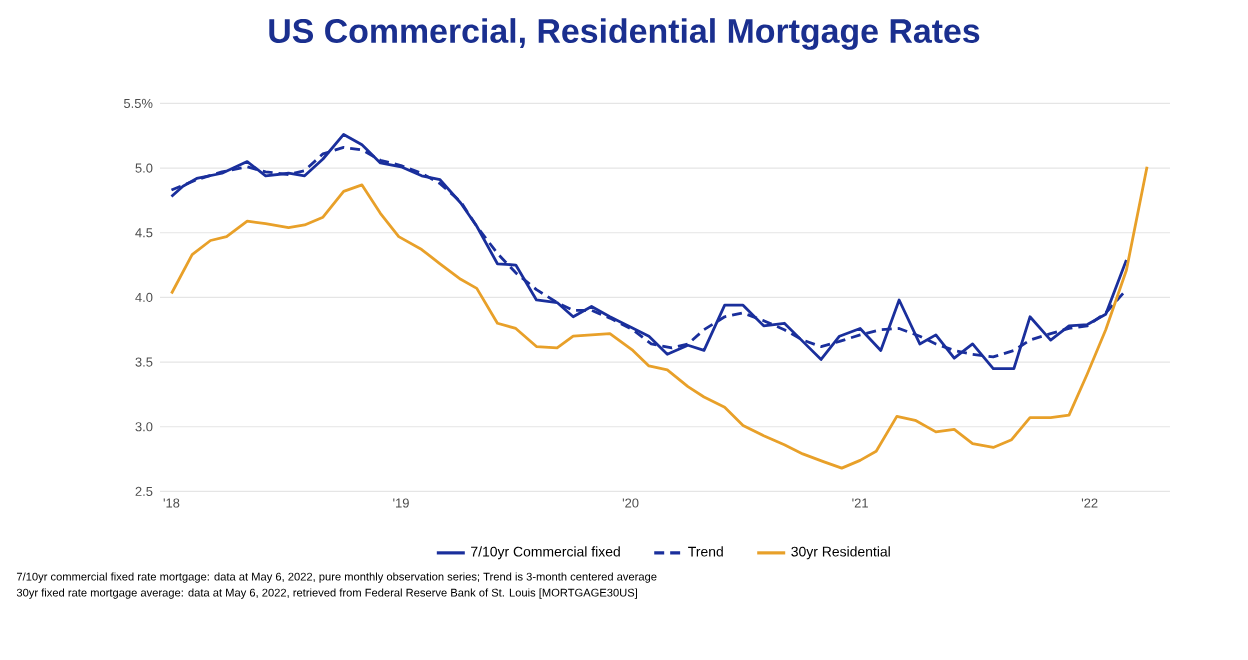 The height and width of the screenshot is (660, 1248). I want to click on chart-title: US Commercial, Residential Mortgage Rates, so click(624, 34).